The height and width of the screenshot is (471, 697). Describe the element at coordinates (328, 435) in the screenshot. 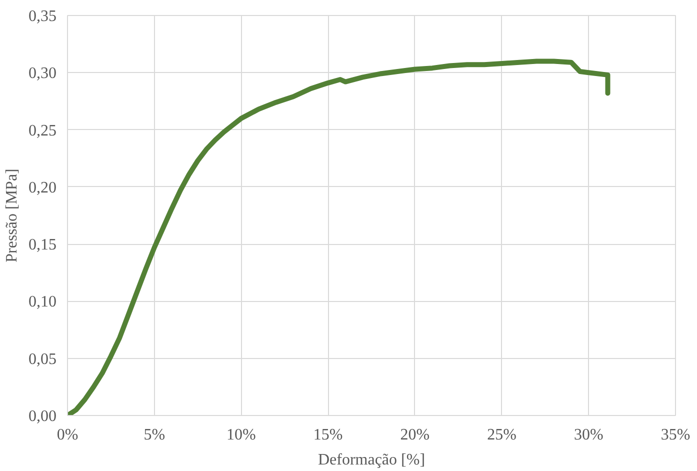

I see `x-tick-label: 15%` at that location.